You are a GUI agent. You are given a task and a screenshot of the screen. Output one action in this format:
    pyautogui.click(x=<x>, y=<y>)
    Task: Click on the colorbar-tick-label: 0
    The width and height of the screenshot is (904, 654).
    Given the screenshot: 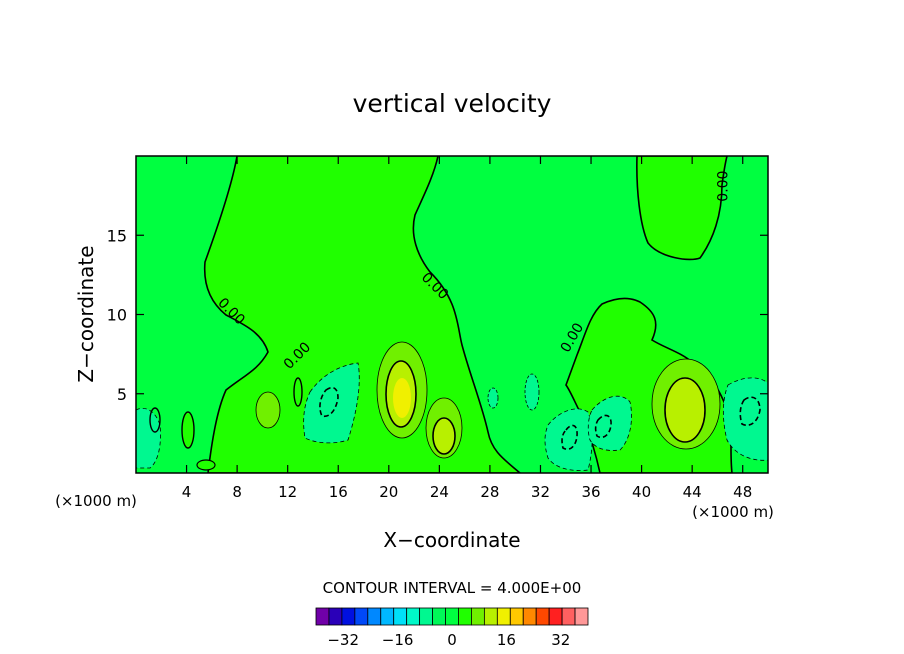 What is the action you would take?
    pyautogui.click(x=452, y=640)
    